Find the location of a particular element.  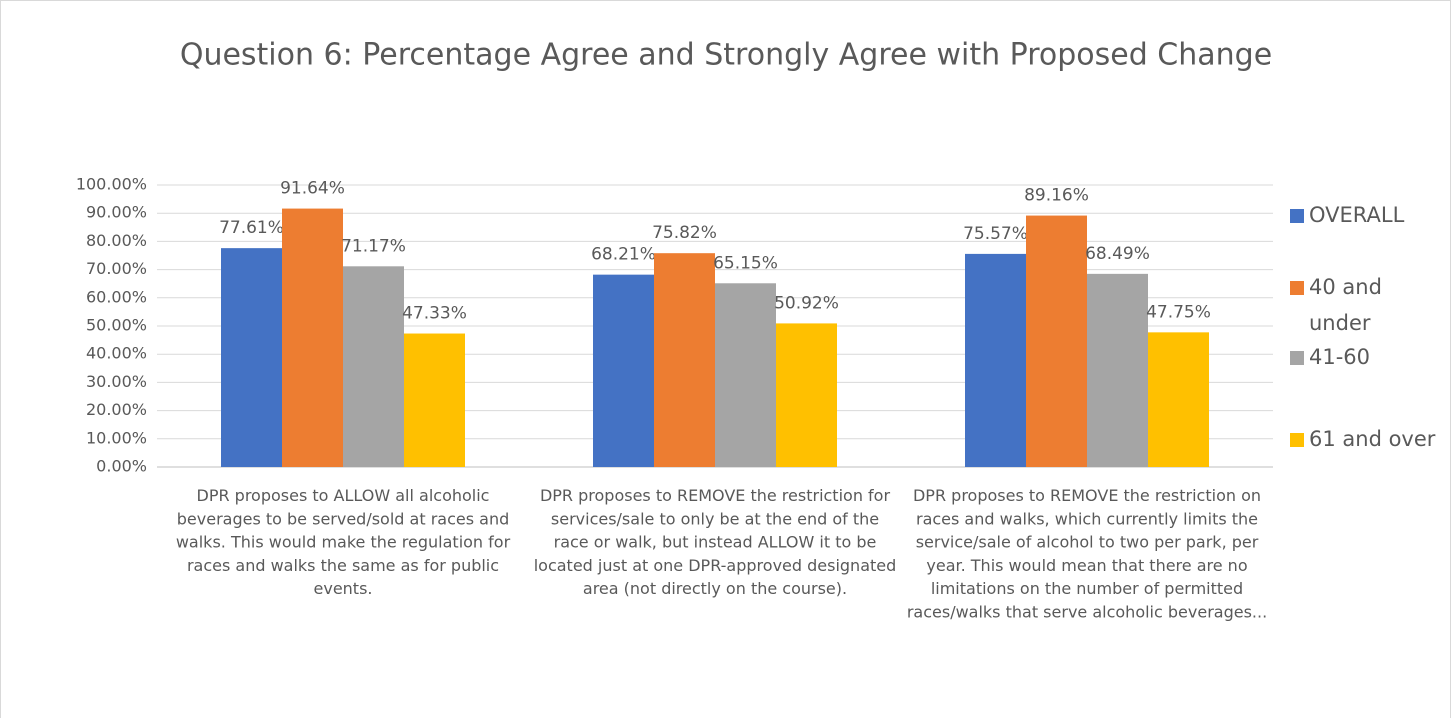

y-tick-label: 70.00% is located at coordinates (116, 268).